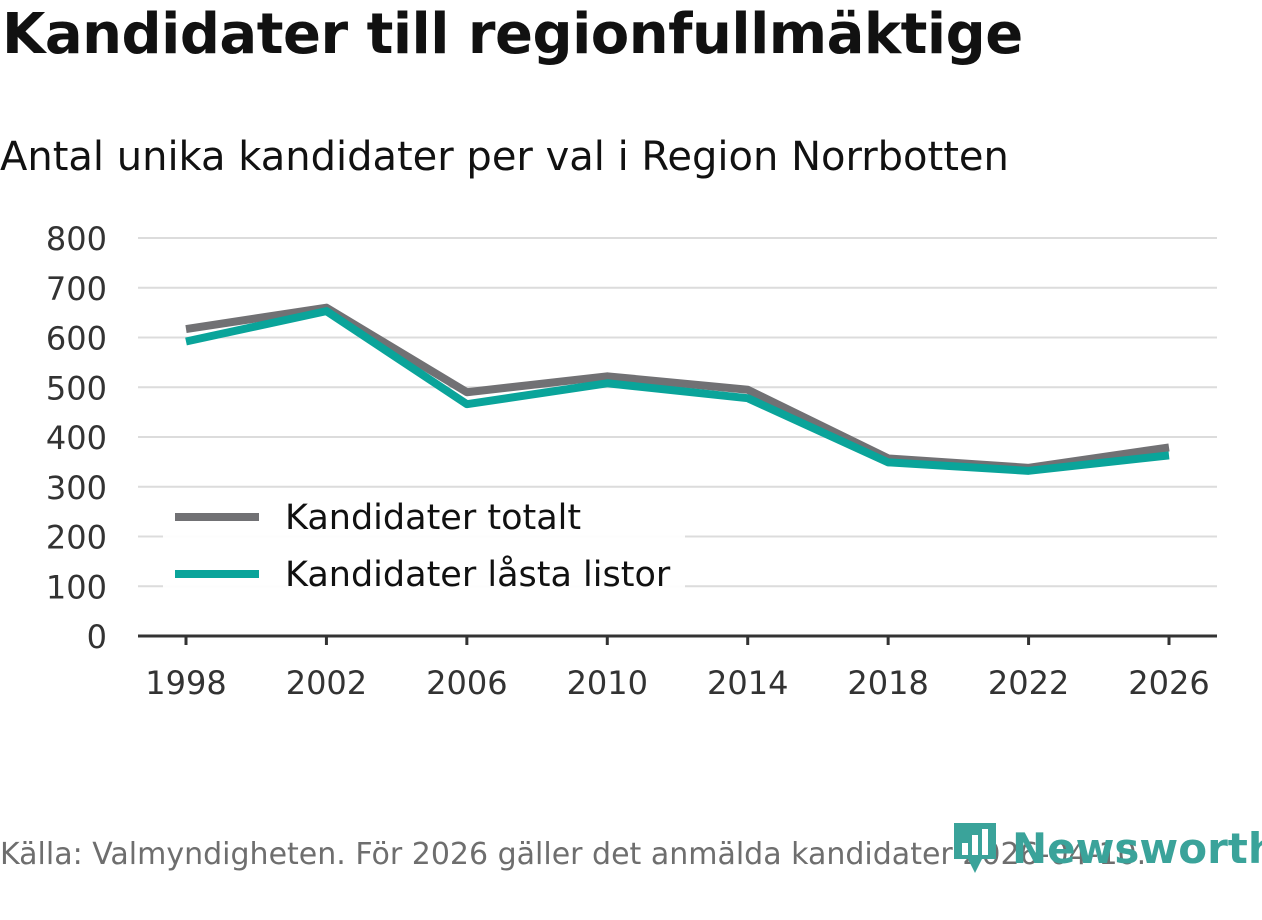 Image resolution: width=1262 pixels, height=920 pixels. What do you see at coordinates (747, 683) in the screenshot?
I see `x-tick-label: 2014` at bounding box center [747, 683].